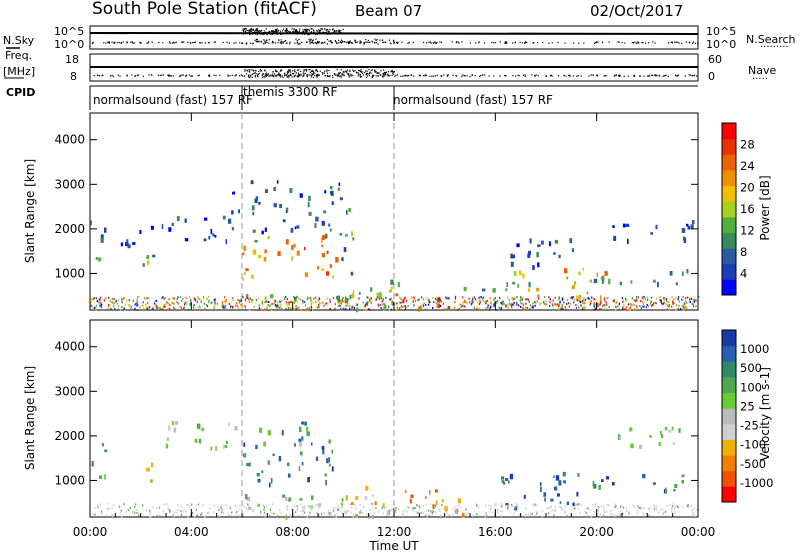  I want to click on colorbar-tick-label: 100, so click(751, 387).